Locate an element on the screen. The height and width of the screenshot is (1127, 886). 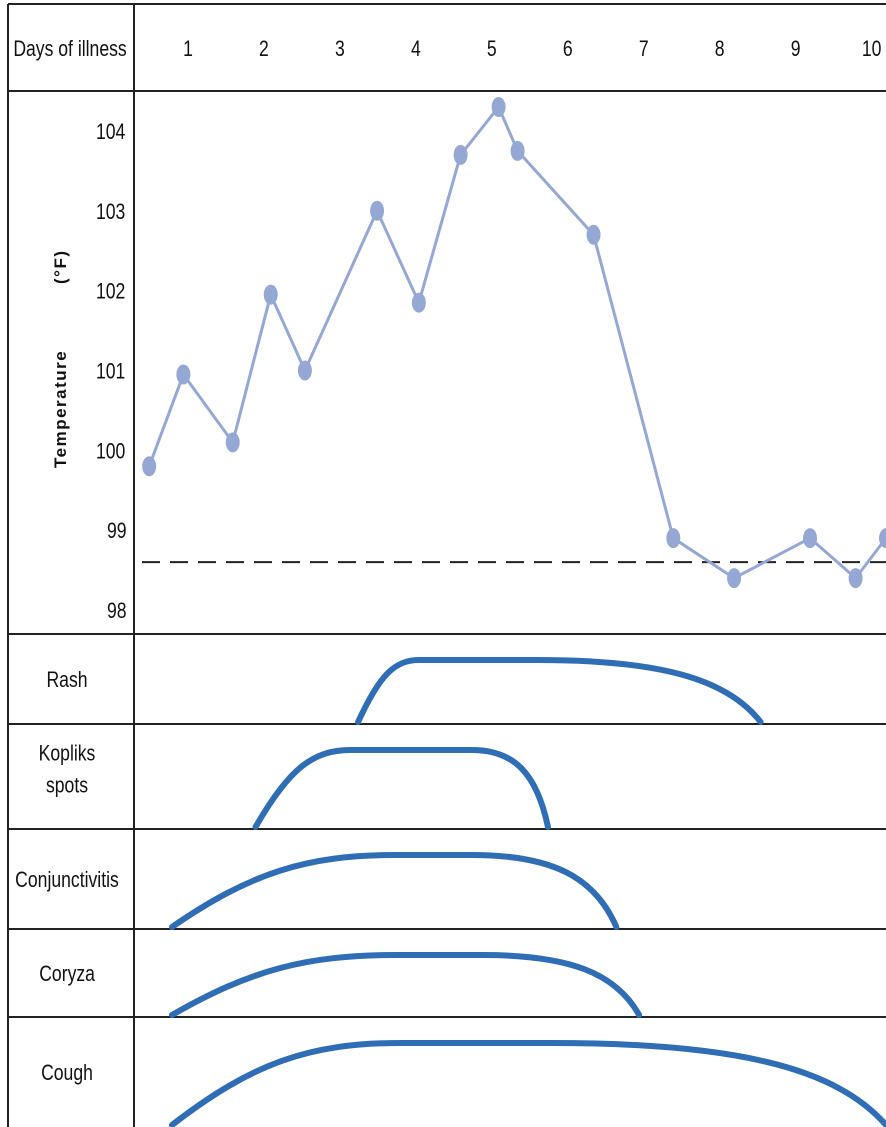
y-tick-103: 103 is located at coordinates (110, 212).